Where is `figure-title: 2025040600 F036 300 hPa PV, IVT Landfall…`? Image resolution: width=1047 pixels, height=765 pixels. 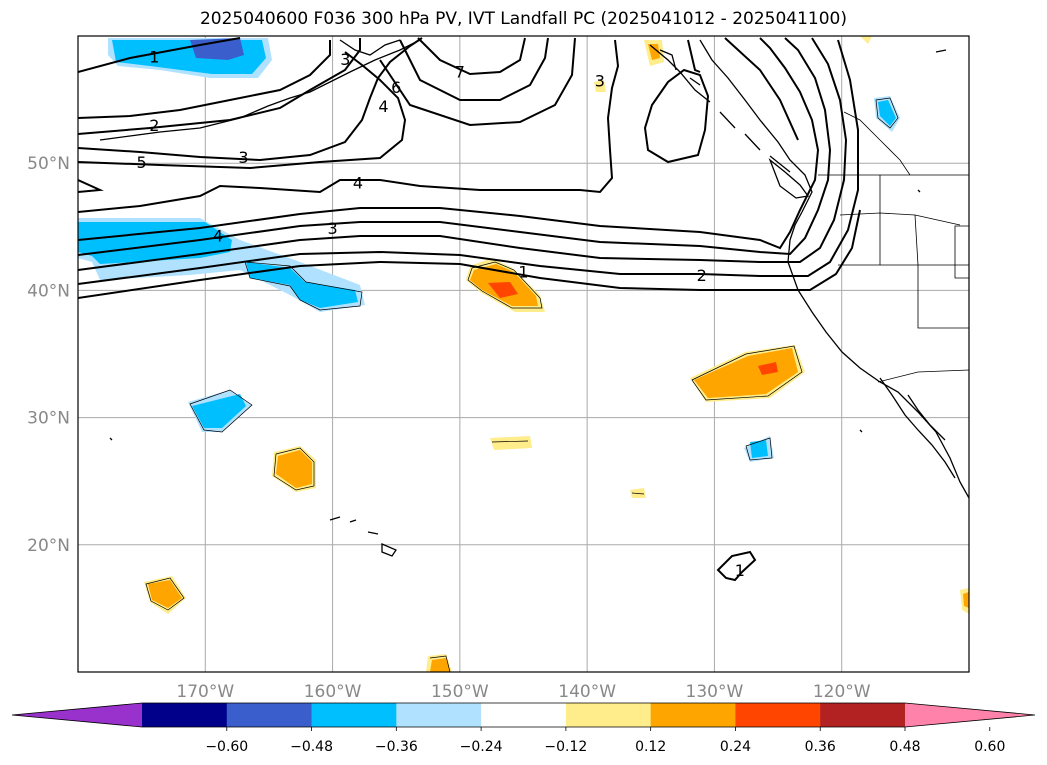 figure-title: 2025040600 F036 300 hPa PV, IVT Landfall… is located at coordinates (523, 19).